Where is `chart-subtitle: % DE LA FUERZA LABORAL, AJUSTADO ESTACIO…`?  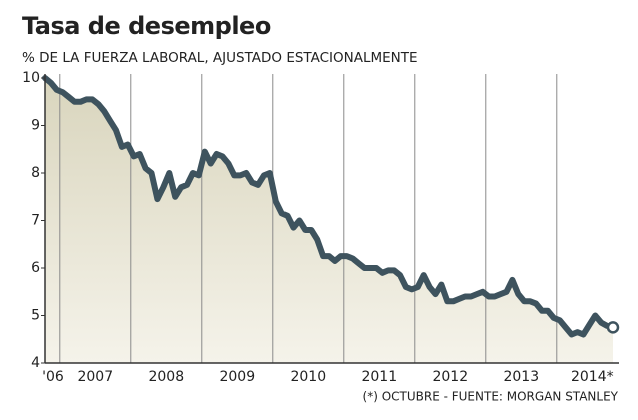 chart-subtitle: % DE LA FUERZA LABORAL, AJUSTADO ESTACIO… is located at coordinates (220, 58).